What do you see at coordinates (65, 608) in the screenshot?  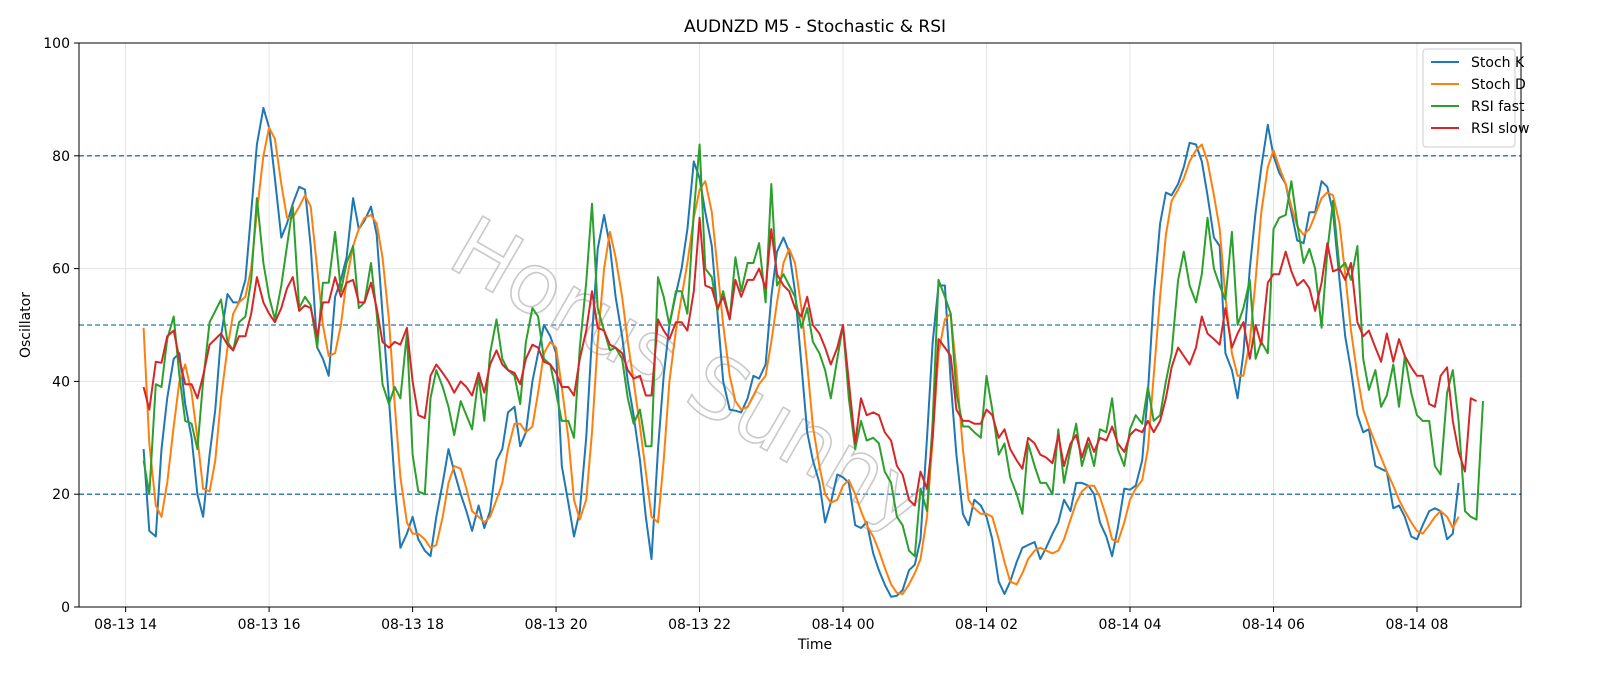 I see `y-tick-label: 0` at bounding box center [65, 608].